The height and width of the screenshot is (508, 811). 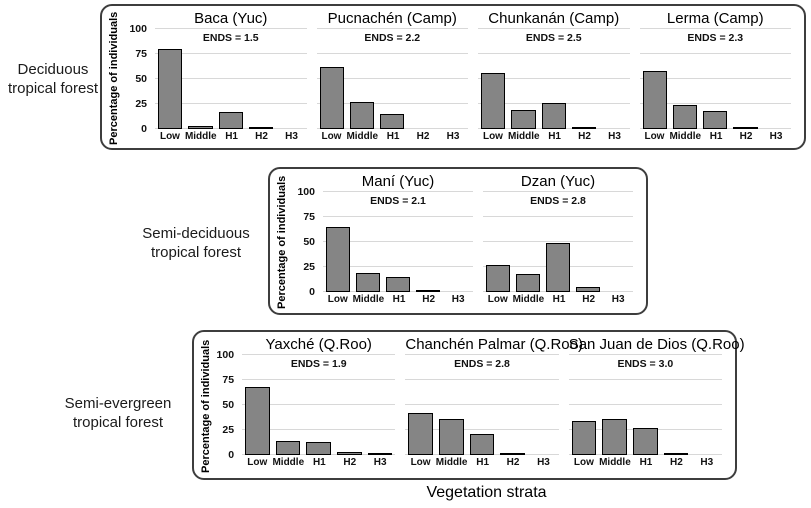 What do you see at coordinates (118, 413) in the screenshot?
I see `group-label-semi-evergreen: Semi-evergreen tropical forest` at bounding box center [118, 413].